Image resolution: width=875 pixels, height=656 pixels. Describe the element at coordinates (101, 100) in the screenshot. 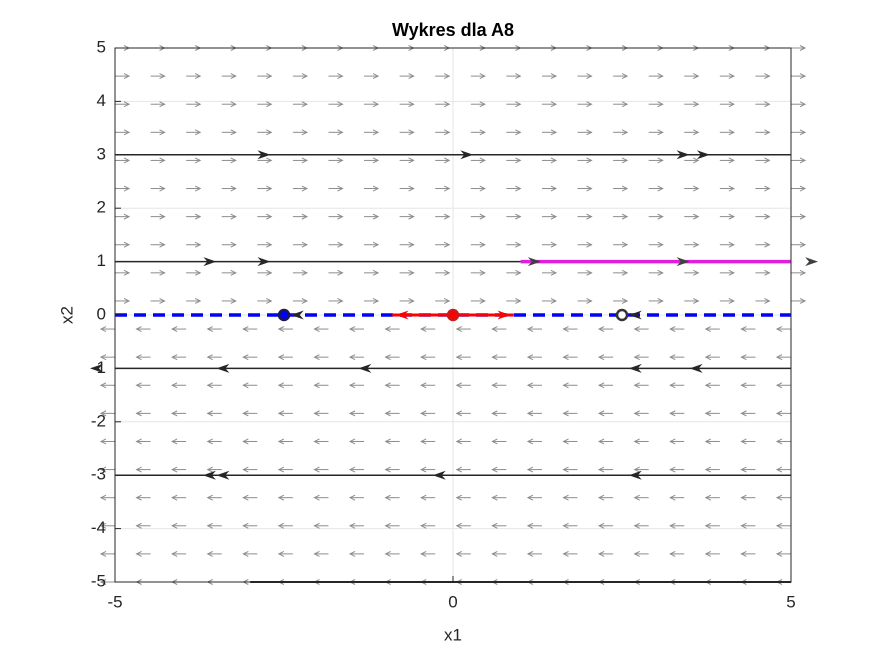

I see `y-tick-label: 4` at that location.